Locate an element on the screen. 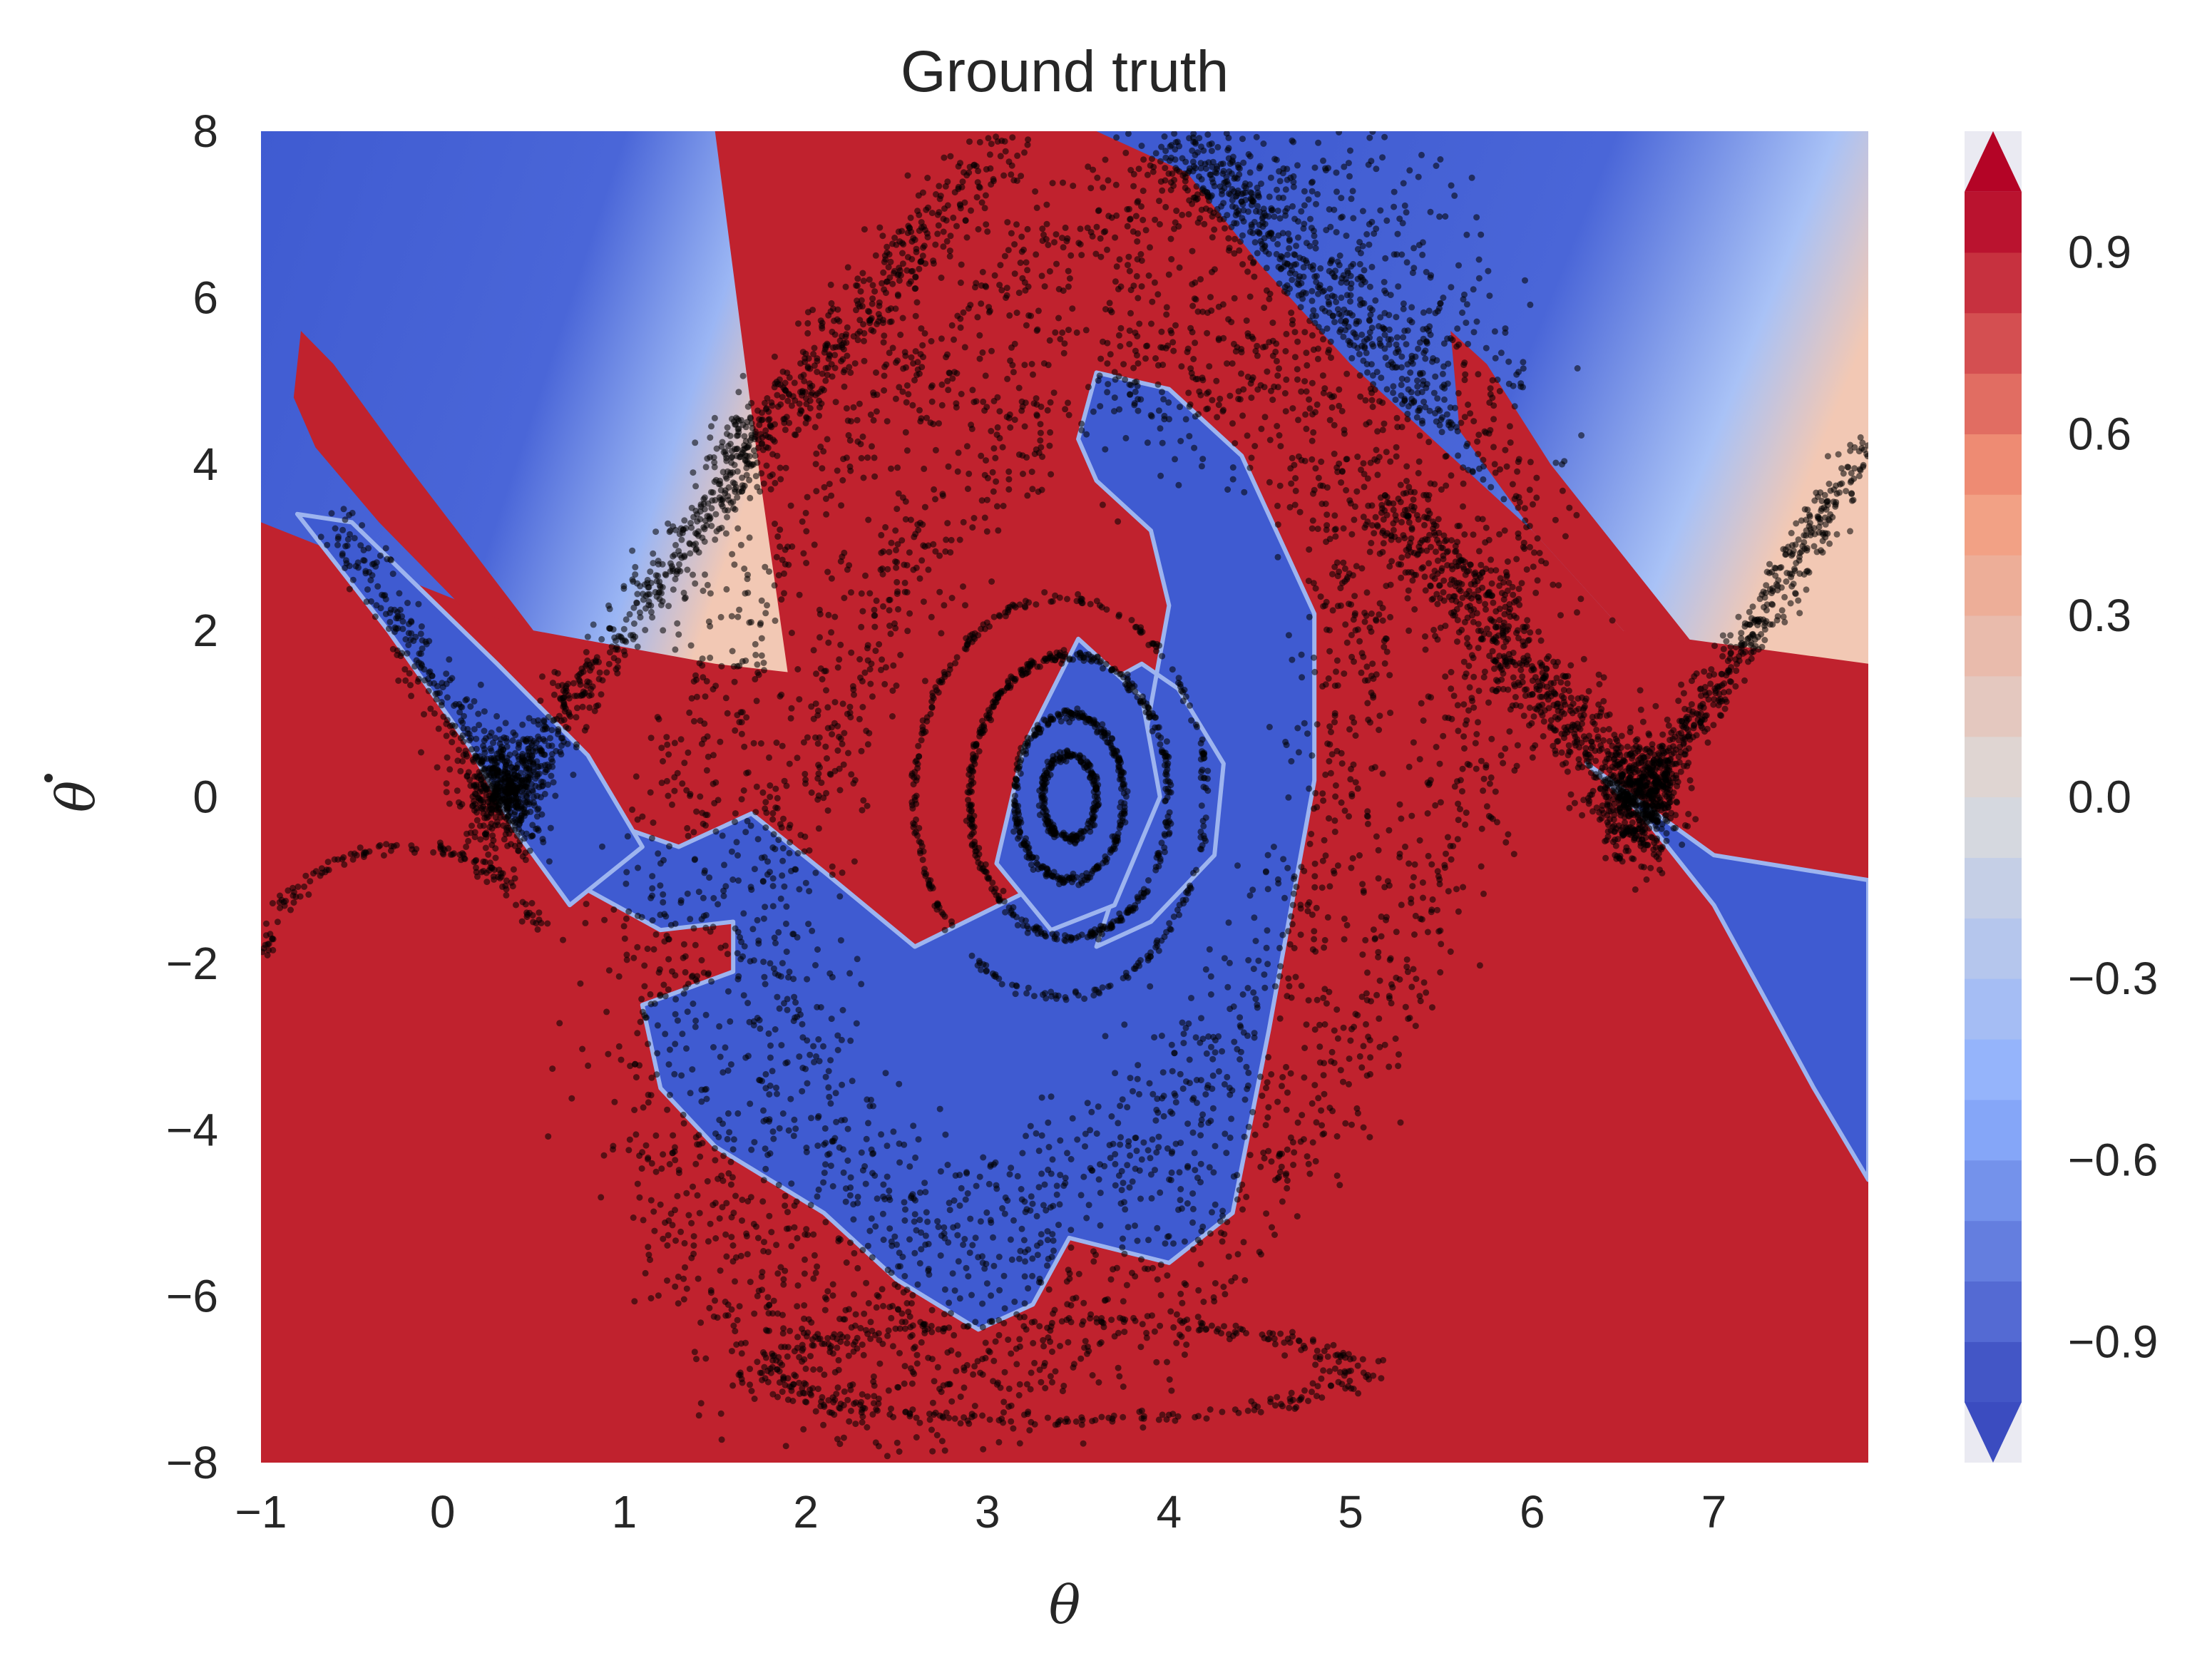 The height and width of the screenshot is (1673, 2212). red-region-right-streak is located at coordinates (1573, 489).